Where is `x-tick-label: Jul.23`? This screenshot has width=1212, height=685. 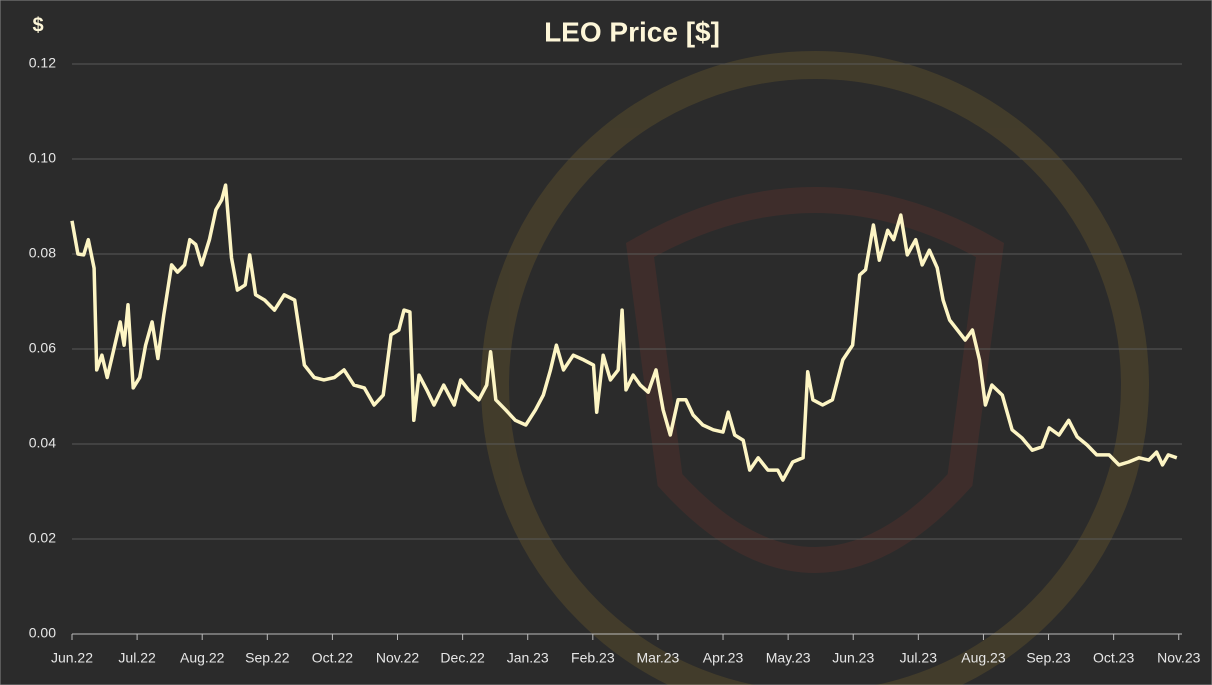 x-tick-label: Jul.23 is located at coordinates (919, 658).